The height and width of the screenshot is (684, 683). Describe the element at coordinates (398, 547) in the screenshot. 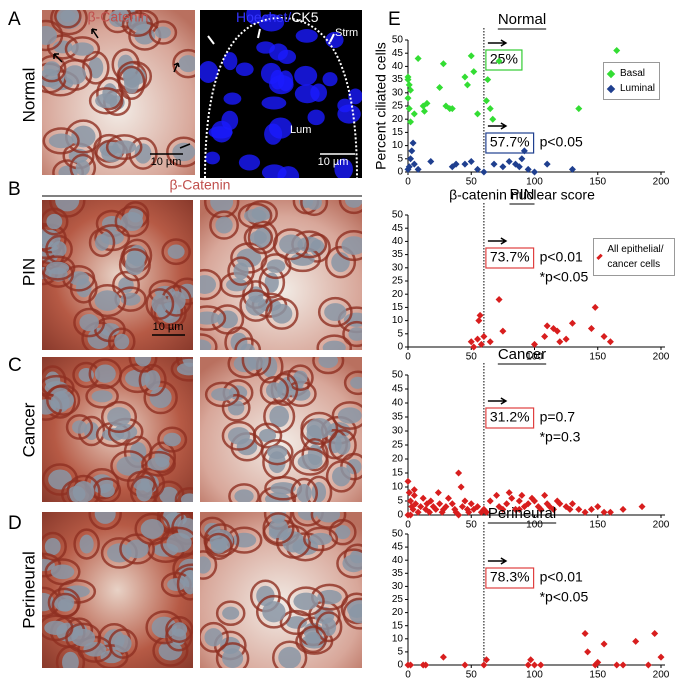

I see `y-tick-label: 45` at that location.